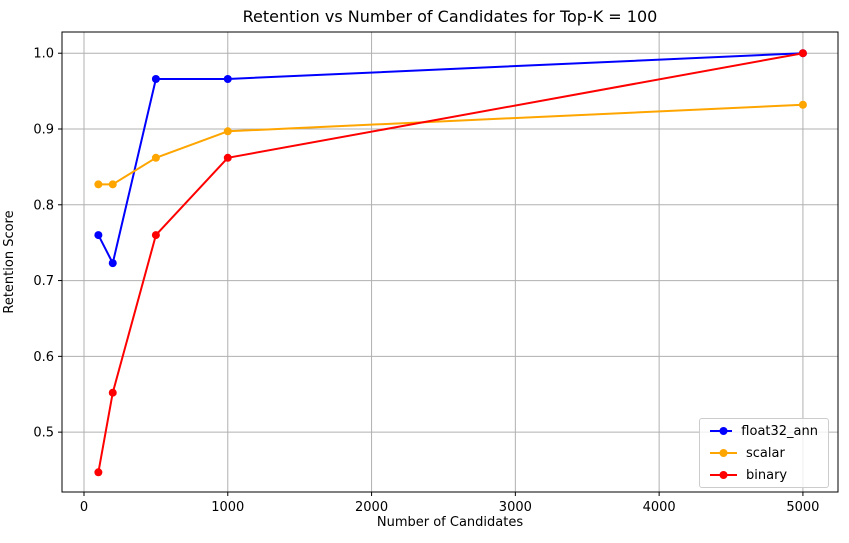 The width and height of the screenshot is (849, 543). I want to click on legend-item-scalar: scalar, so click(764, 453).